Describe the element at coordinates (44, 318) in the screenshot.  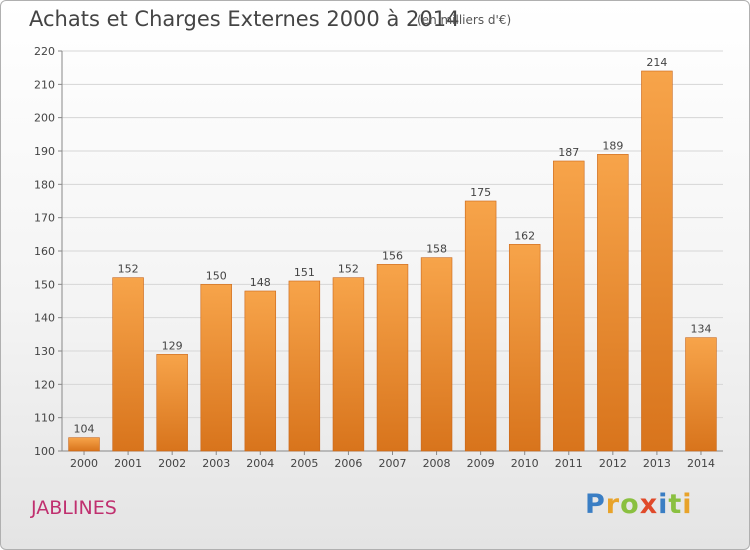
I see `y-tick-label: 140` at that location.